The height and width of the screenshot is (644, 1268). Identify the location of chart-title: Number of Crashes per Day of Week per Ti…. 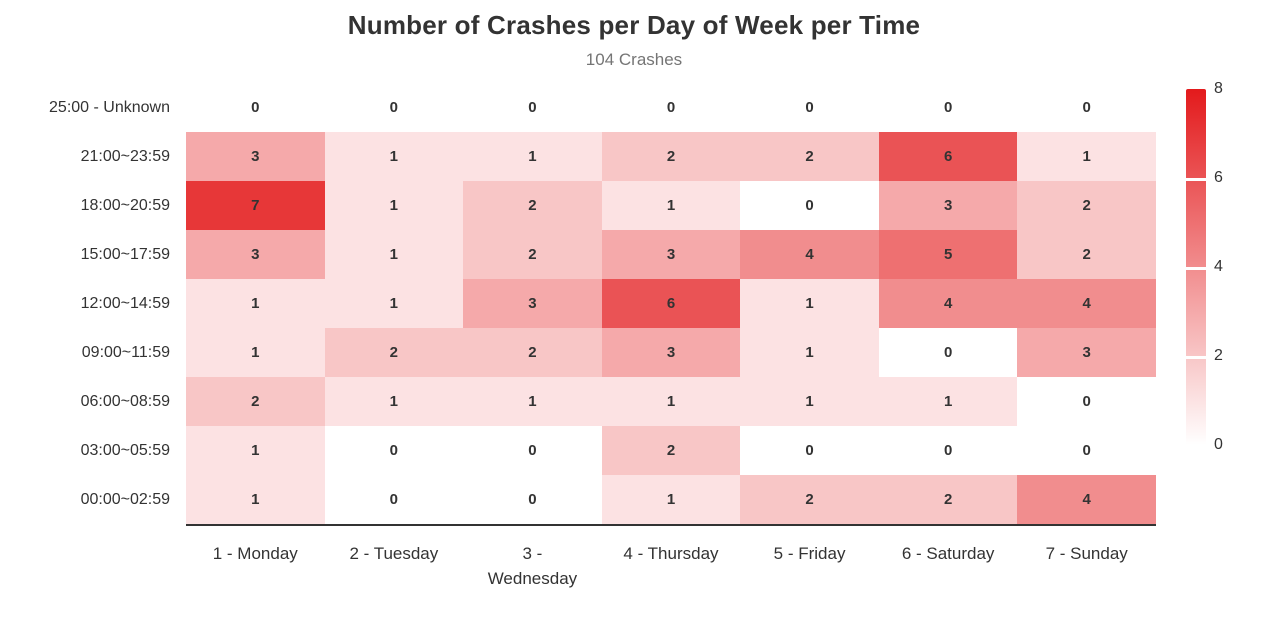
(634, 25).